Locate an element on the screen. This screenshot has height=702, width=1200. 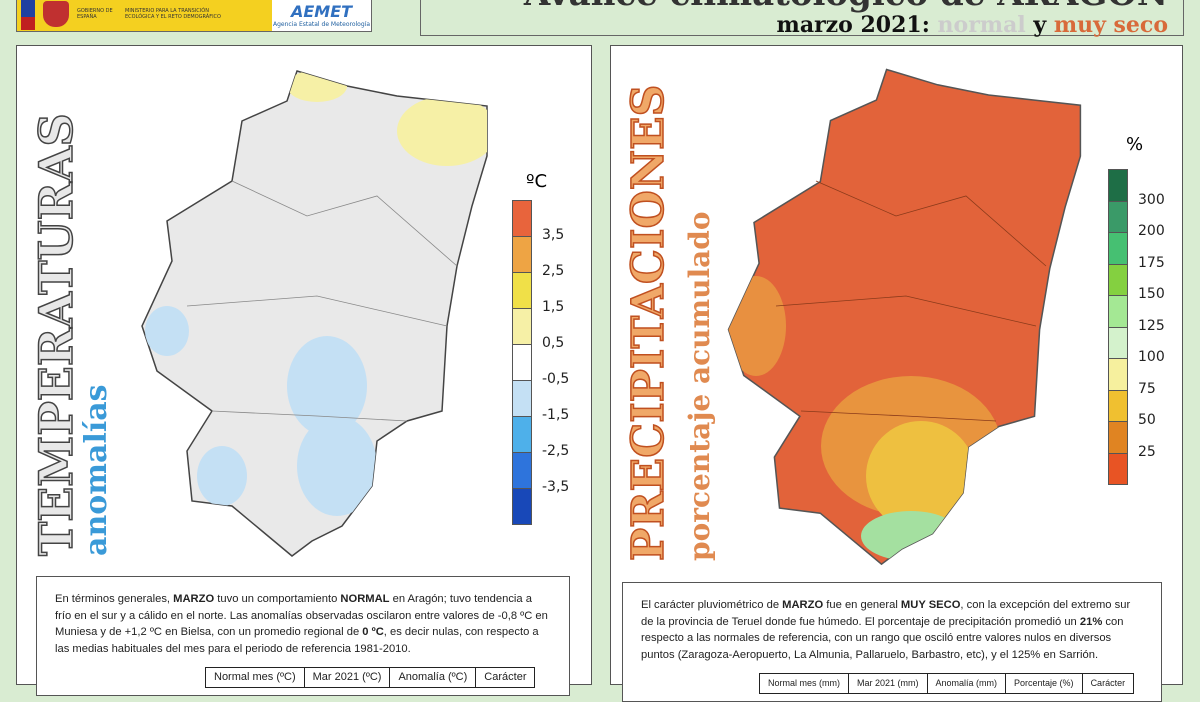
table-header: Normal mes (ºC) is located at coordinates (255, 677).